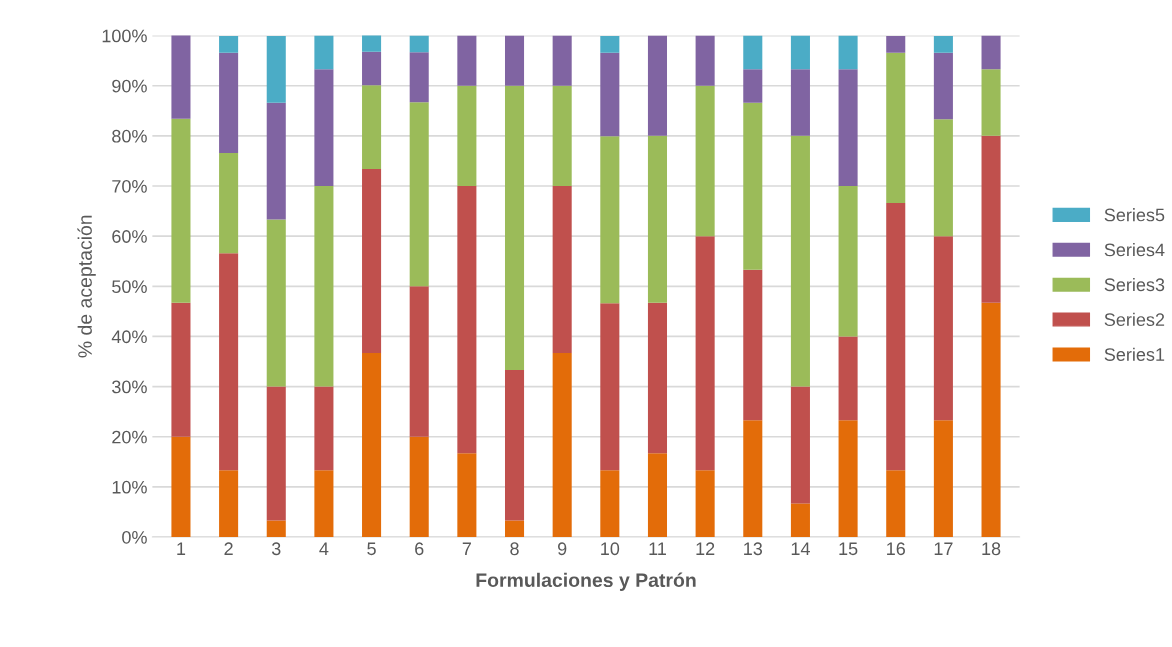 This screenshot has height=647, width=1172. What do you see at coordinates (1134, 319) in the screenshot?
I see `legend-label: Series2` at bounding box center [1134, 319].